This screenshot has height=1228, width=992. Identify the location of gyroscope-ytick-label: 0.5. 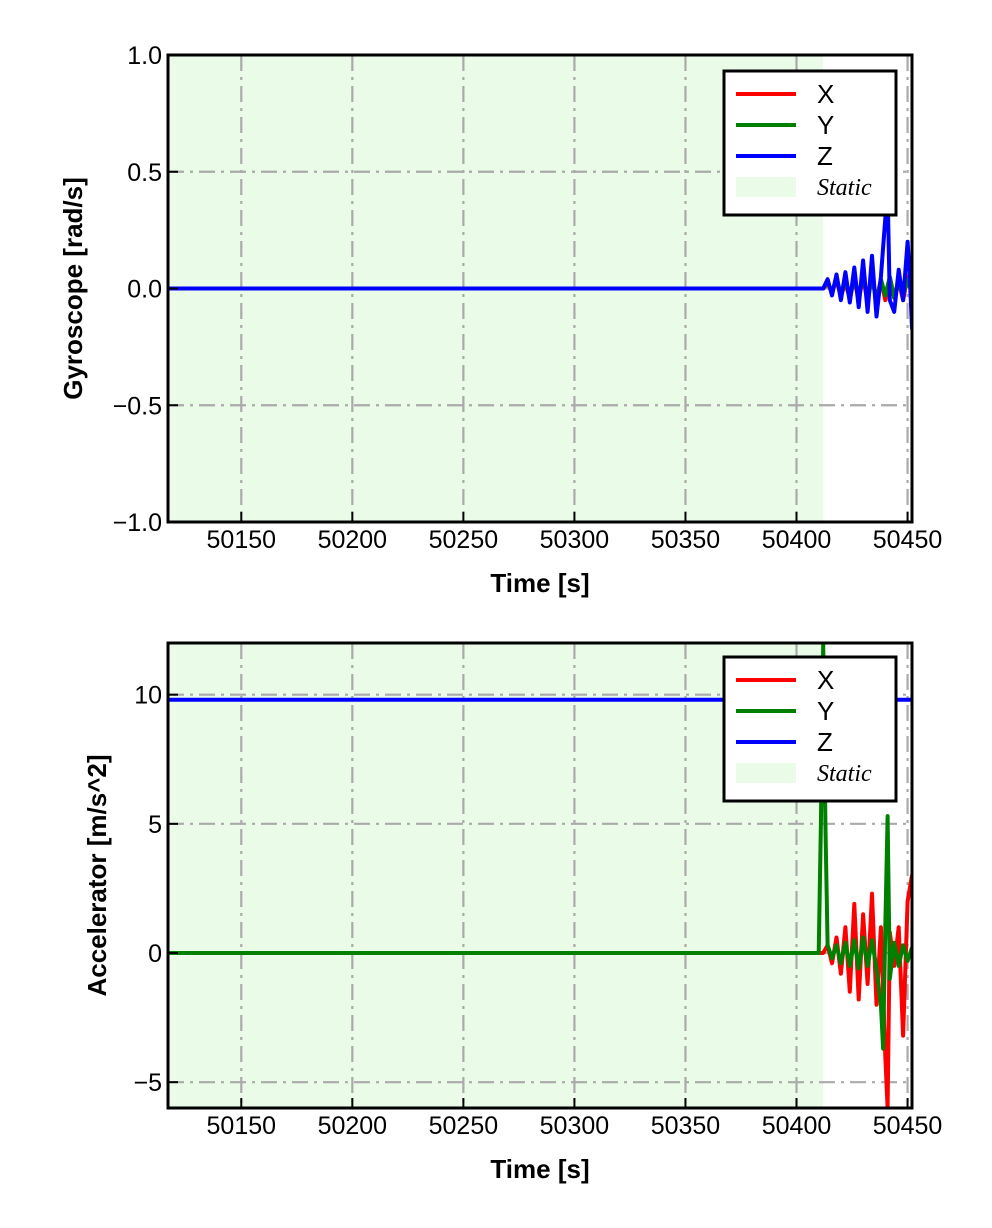
(144, 173).